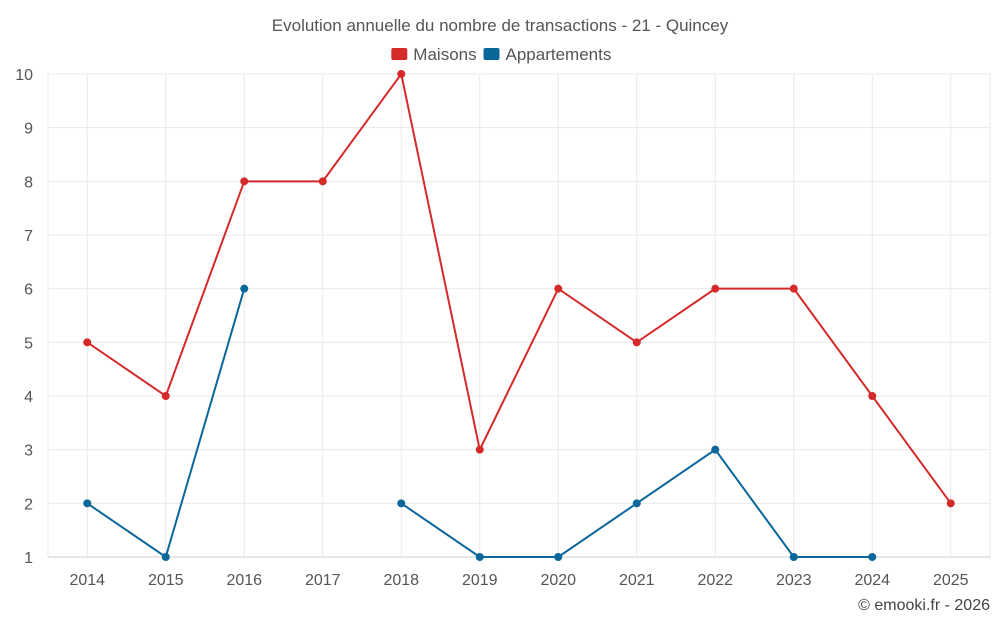  What do you see at coordinates (872, 580) in the screenshot?
I see `x-tick-label: 2024` at bounding box center [872, 580].